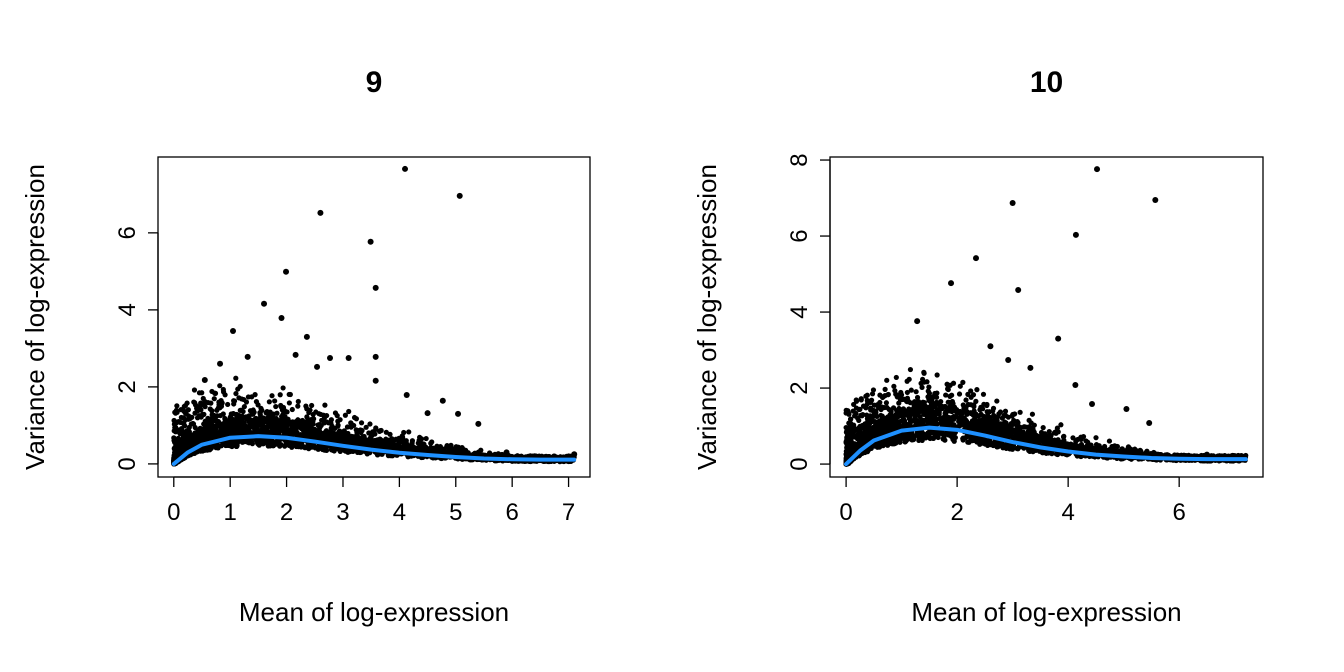 The image size is (1344, 672). I want to click on x-tick-label: 7, so click(568, 512).